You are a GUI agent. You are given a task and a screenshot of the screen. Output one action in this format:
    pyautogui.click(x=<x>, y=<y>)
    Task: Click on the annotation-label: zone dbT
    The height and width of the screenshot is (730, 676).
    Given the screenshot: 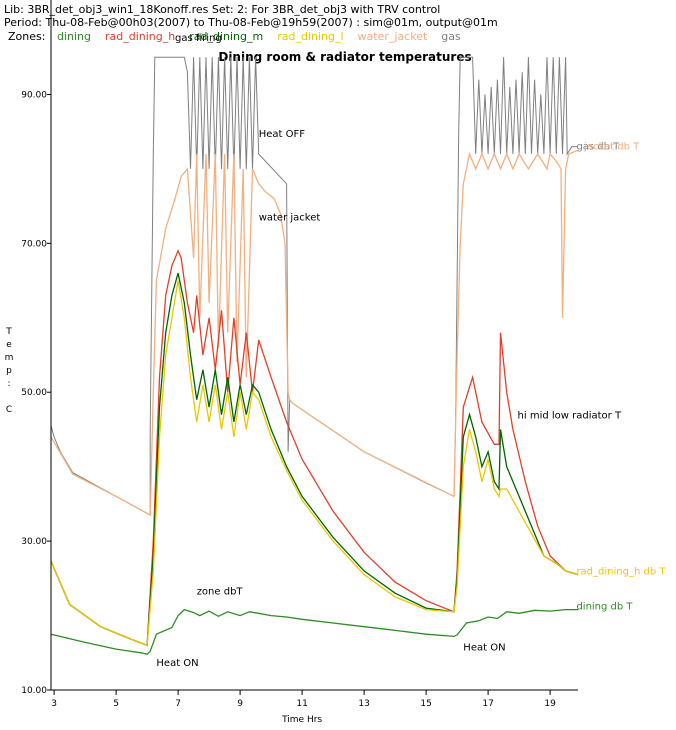 What is the action you would take?
    pyautogui.click(x=220, y=592)
    